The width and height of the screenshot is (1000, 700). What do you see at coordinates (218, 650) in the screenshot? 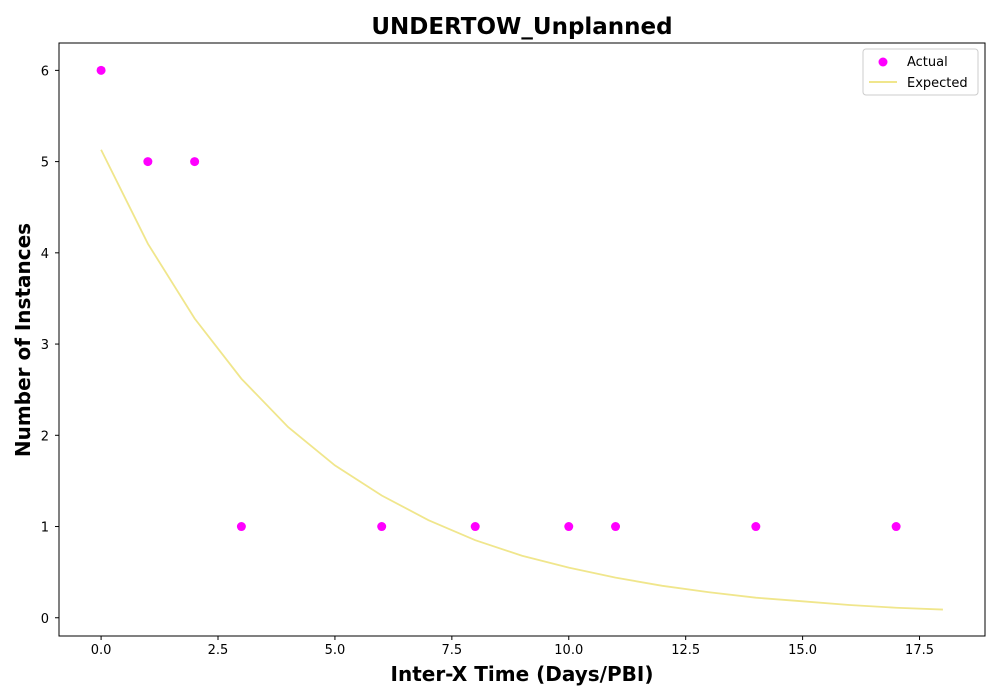
I see `x-tick-label: 2.5` at bounding box center [218, 650].